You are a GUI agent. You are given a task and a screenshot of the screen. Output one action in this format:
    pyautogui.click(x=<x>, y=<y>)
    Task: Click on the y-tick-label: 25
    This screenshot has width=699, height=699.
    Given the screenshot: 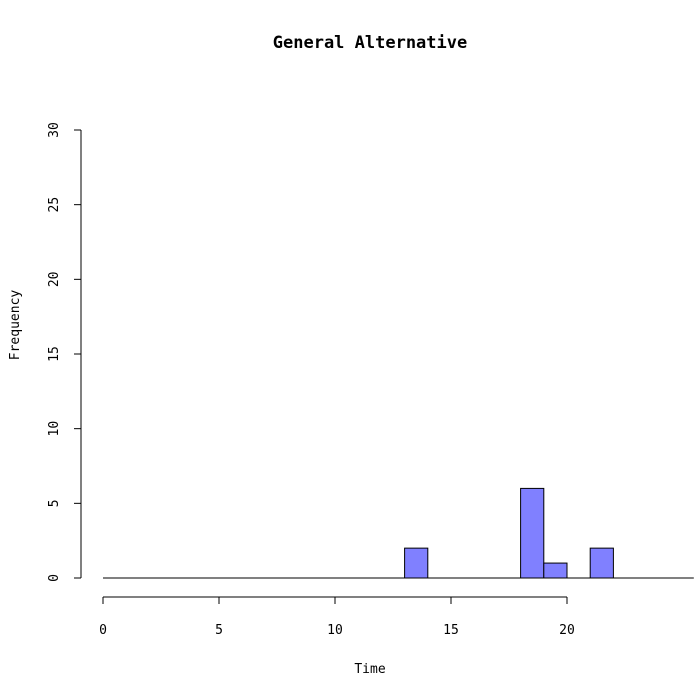 What is the action you would take?
    pyautogui.click(x=54, y=205)
    